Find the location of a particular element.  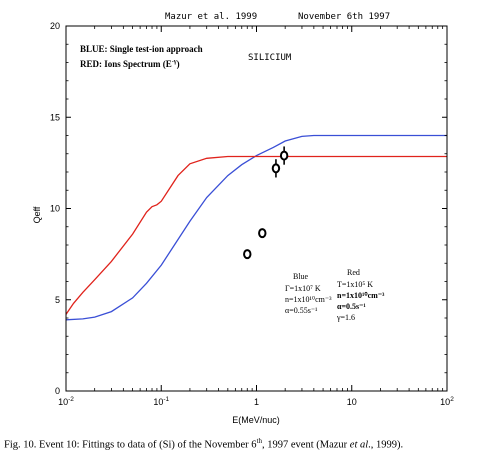

params-red-line-2: n=1x10¹⁰cm⁻³ is located at coordinates (361, 295).